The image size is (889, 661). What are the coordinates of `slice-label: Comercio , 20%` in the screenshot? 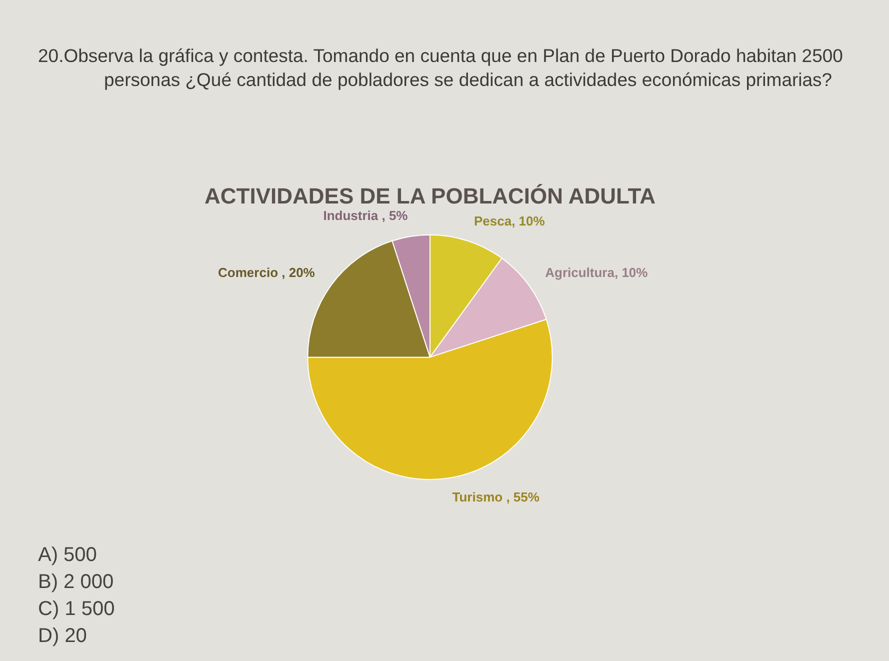 It's located at (267, 272).